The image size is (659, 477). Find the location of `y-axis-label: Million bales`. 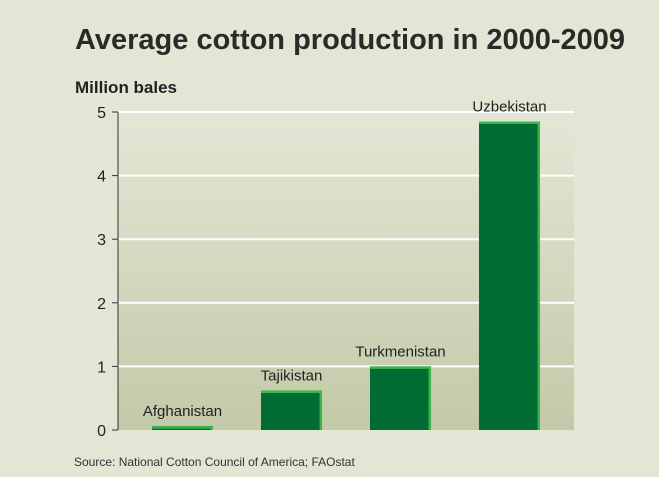

y-axis-label: Million bales is located at coordinates (126, 87).